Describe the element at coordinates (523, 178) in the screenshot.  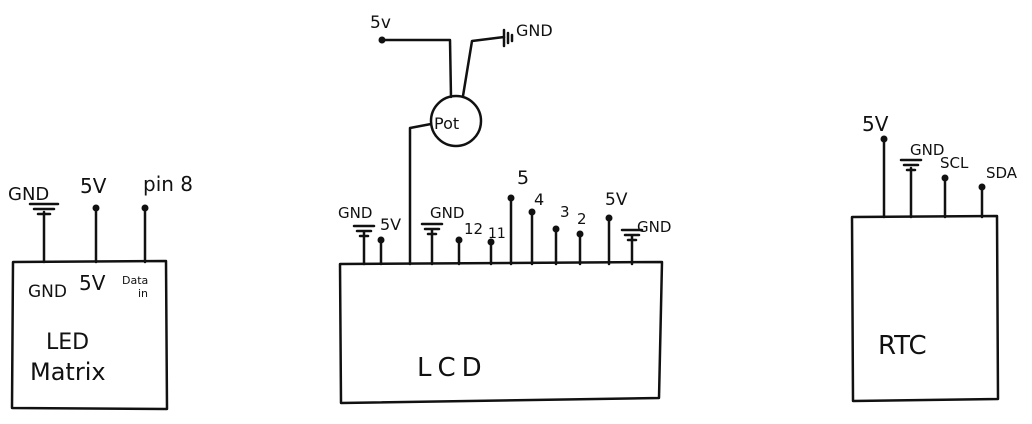
I see `lcd-pin-5-label: 5` at that location.